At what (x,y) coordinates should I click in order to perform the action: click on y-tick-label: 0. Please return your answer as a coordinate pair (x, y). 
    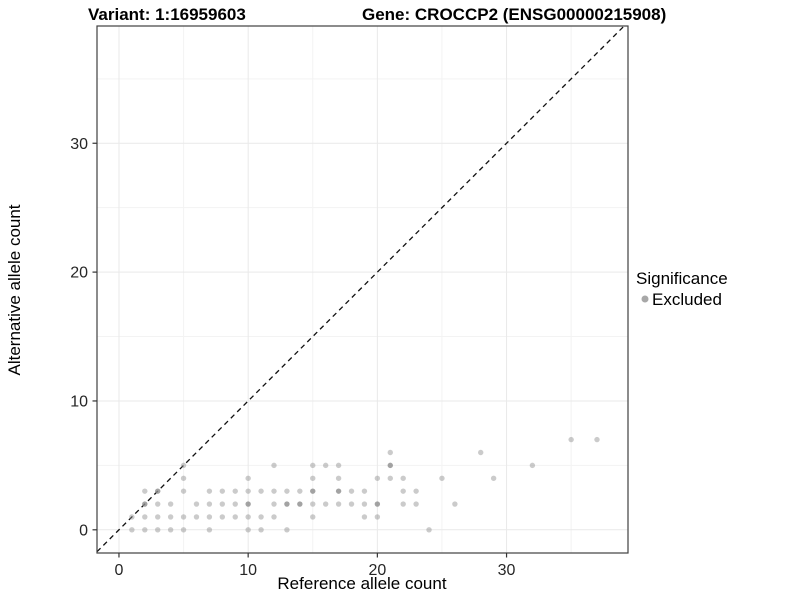
    Looking at the image, I should click on (83, 530).